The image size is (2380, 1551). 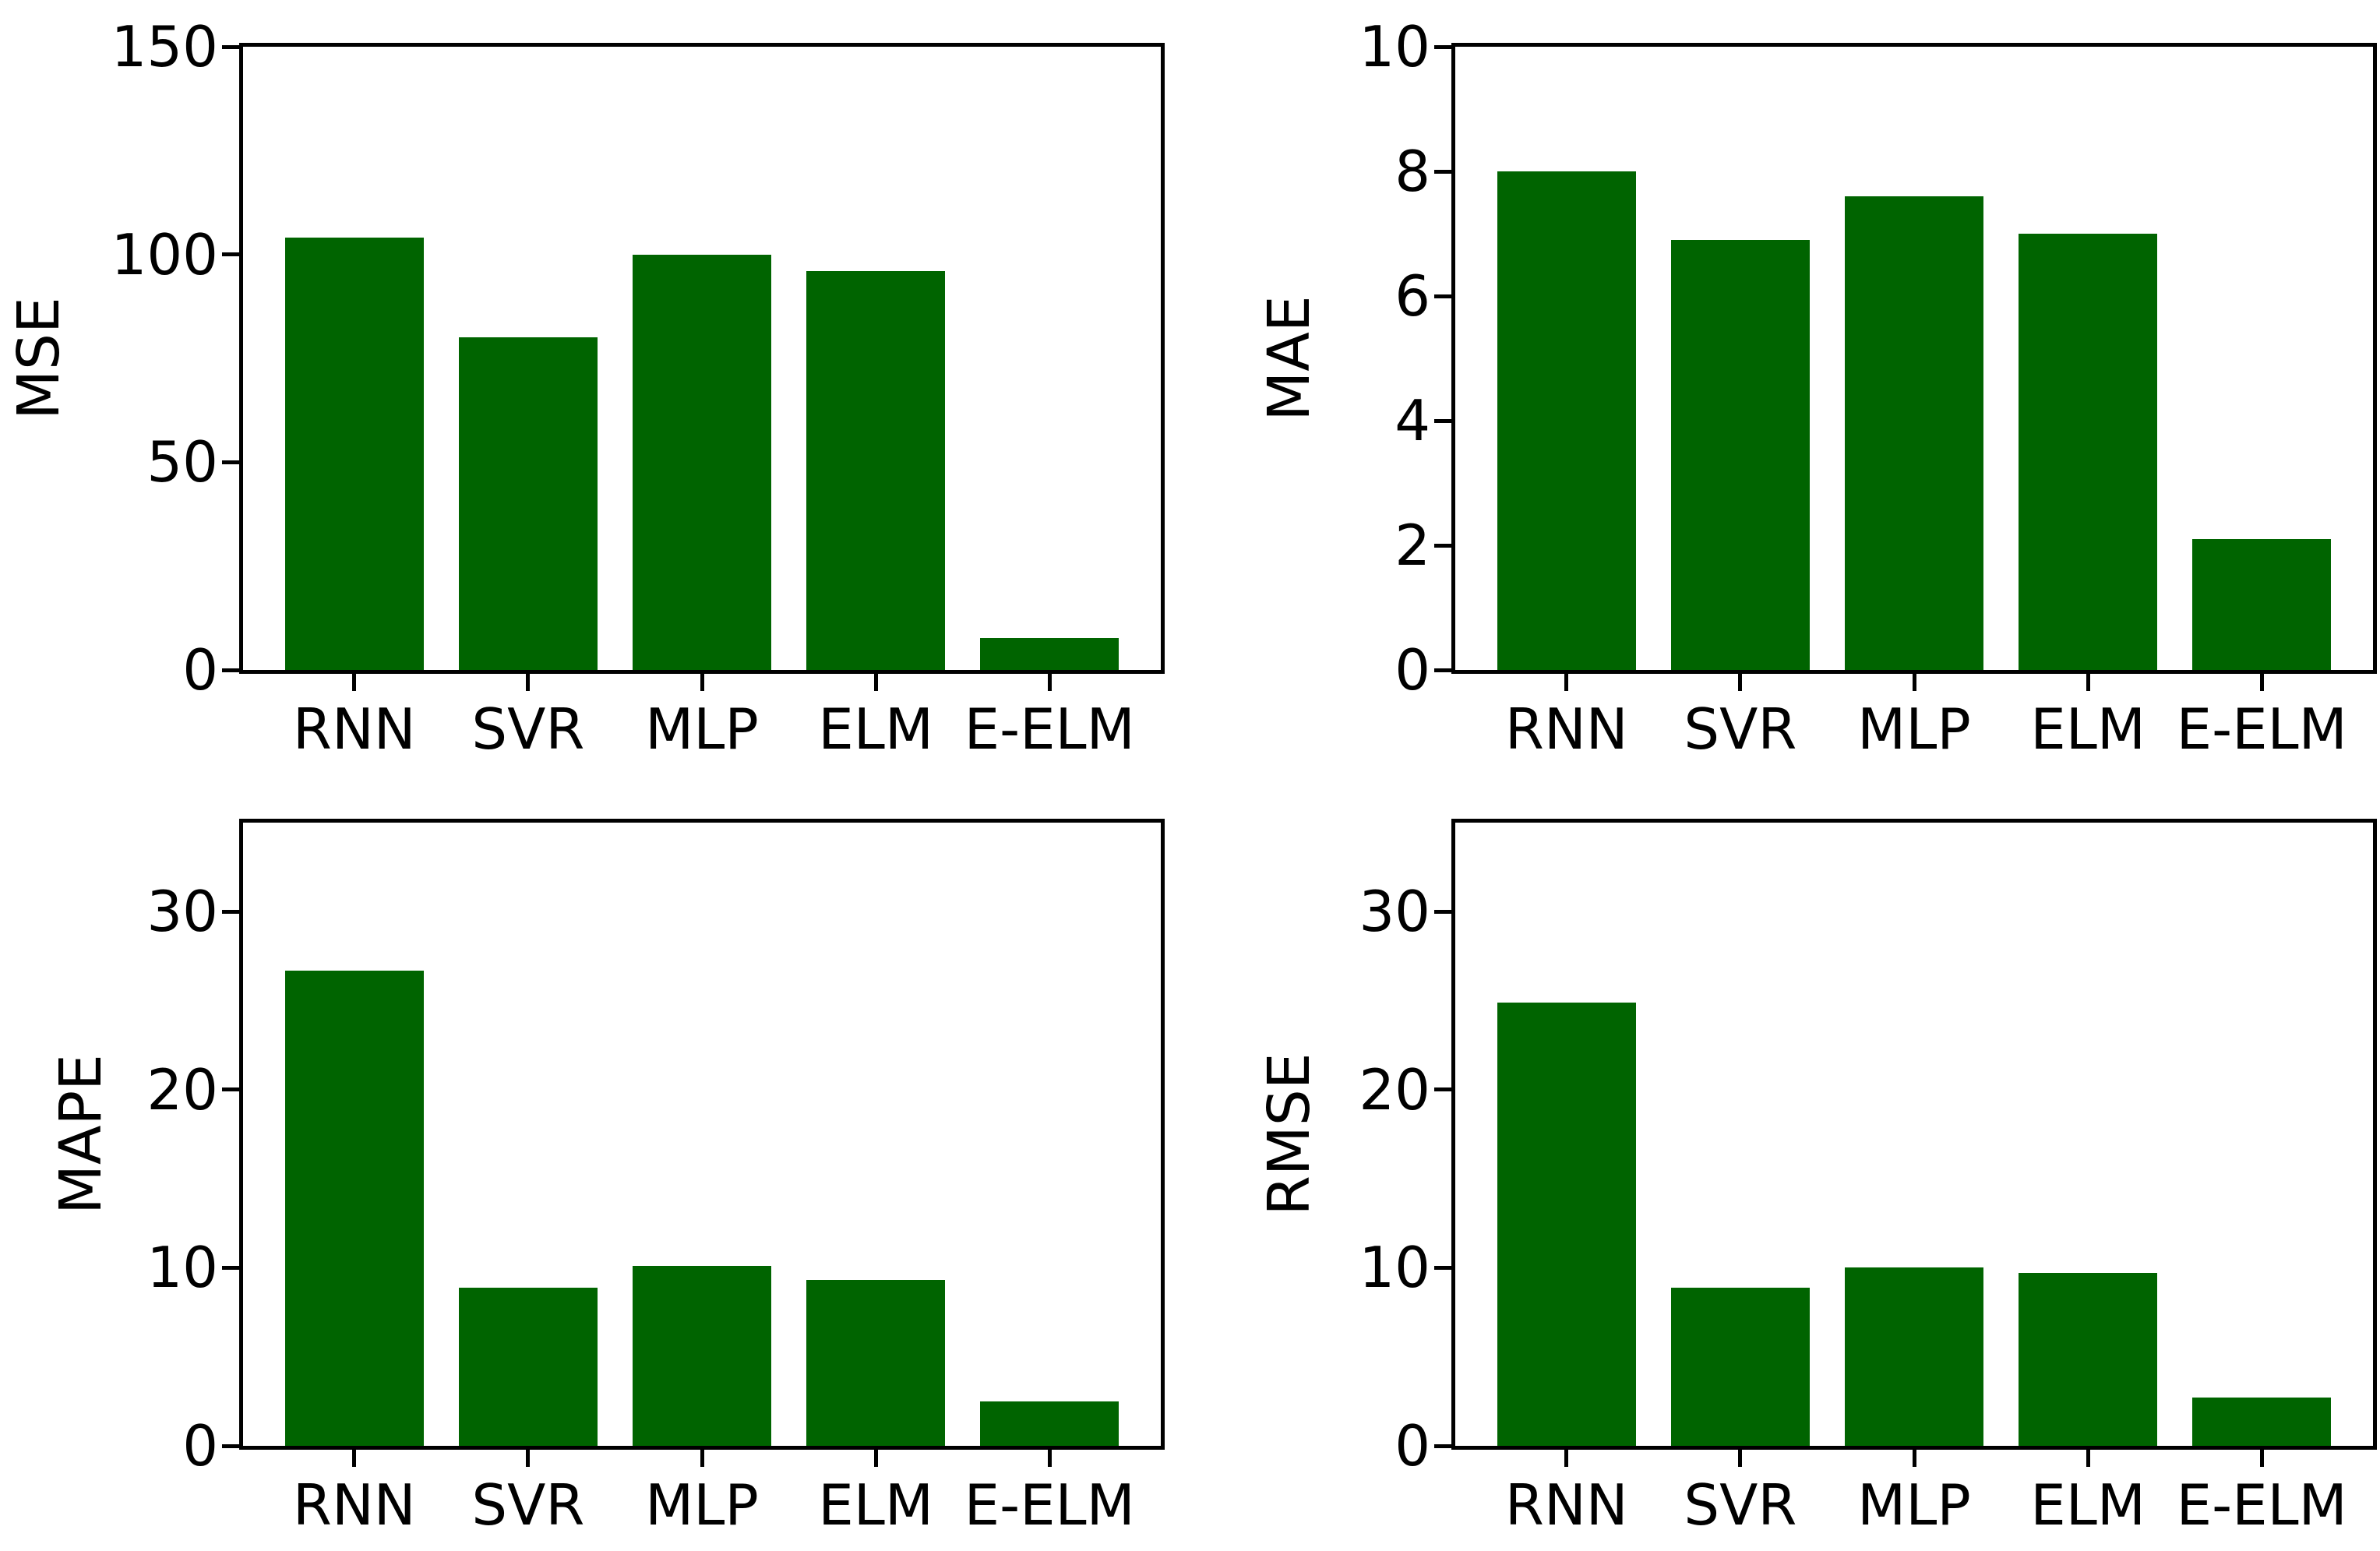 I want to click on y-tick-label: 50, so click(x=182, y=462).